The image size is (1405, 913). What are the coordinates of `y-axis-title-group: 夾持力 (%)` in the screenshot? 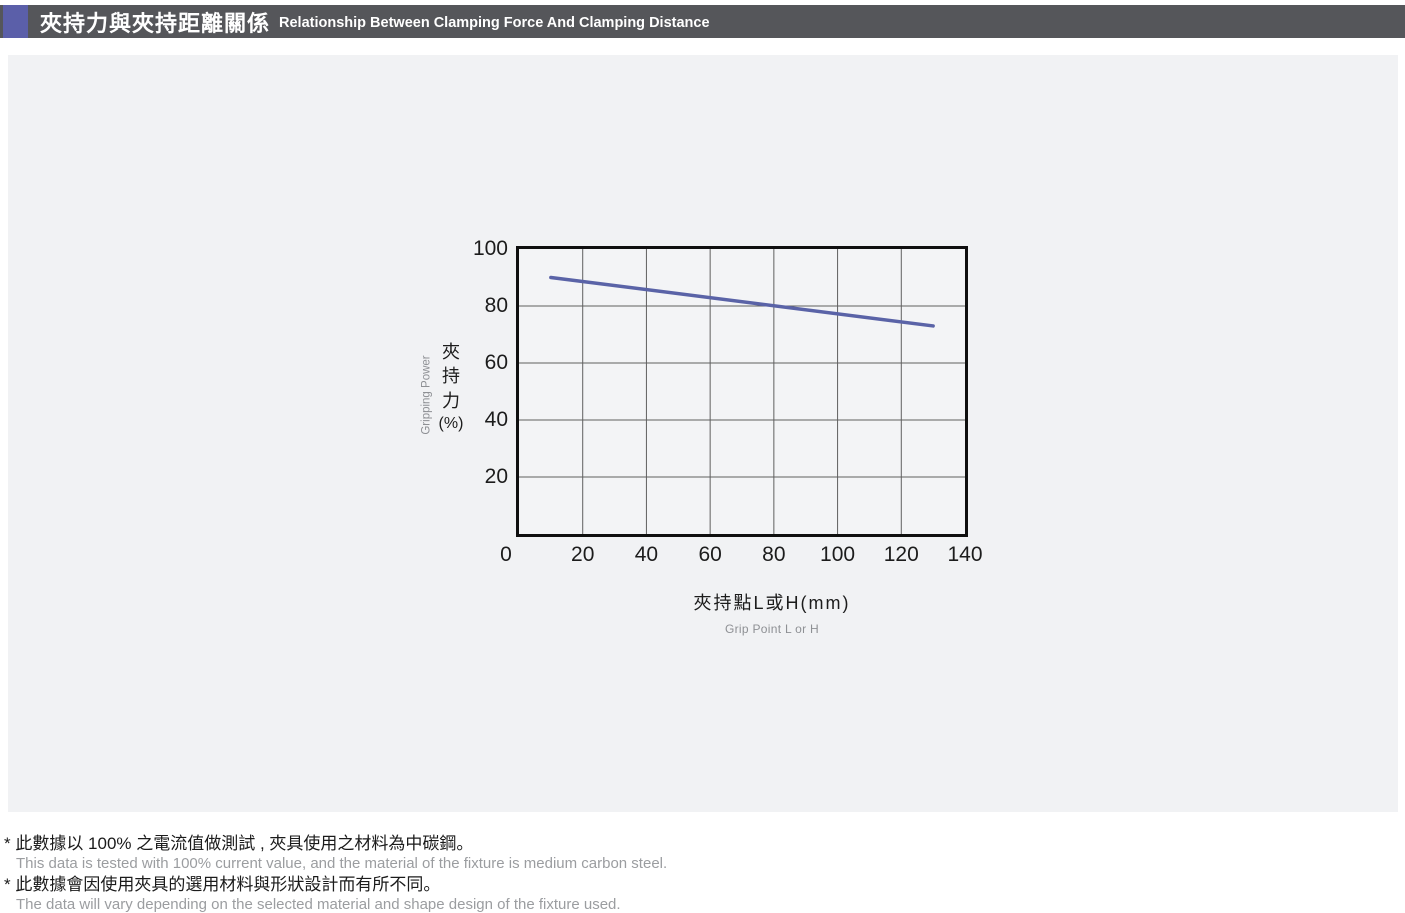 It's located at (451, 386).